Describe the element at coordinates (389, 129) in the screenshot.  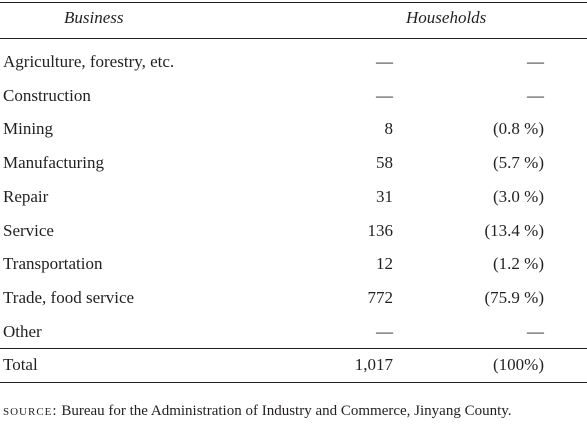
I see `count-cell: 8` at that location.